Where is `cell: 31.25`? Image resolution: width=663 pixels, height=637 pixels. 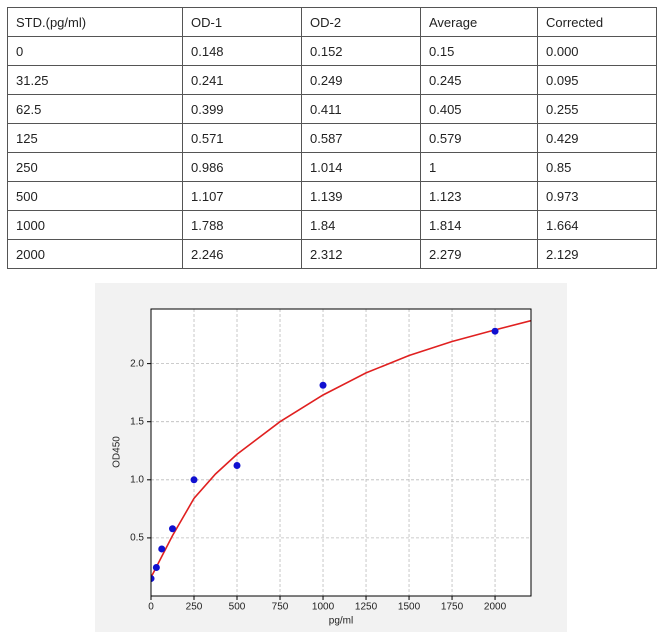
cell: 31.25 is located at coordinates (95, 80).